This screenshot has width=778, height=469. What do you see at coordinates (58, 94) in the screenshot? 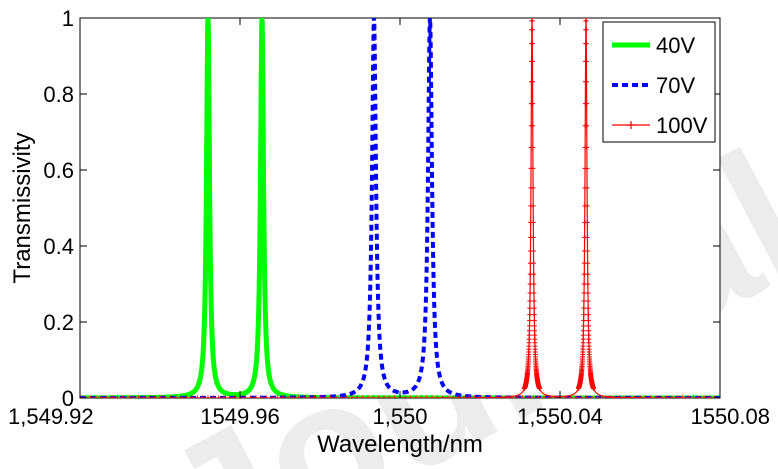
I see `y-tick-label-4: 0.8` at bounding box center [58, 94].